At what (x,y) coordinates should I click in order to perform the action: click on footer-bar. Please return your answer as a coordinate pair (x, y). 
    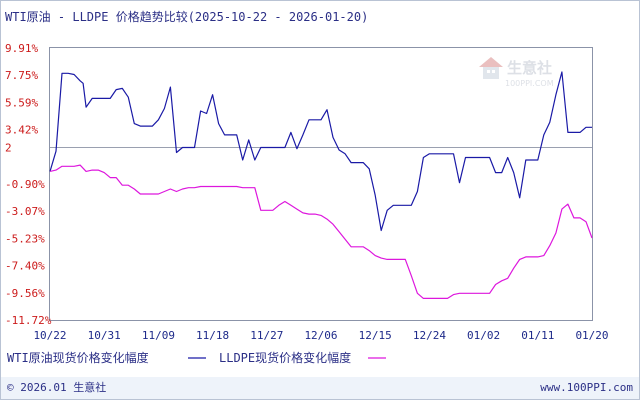
    Looking at the image, I should click on (320, 388).